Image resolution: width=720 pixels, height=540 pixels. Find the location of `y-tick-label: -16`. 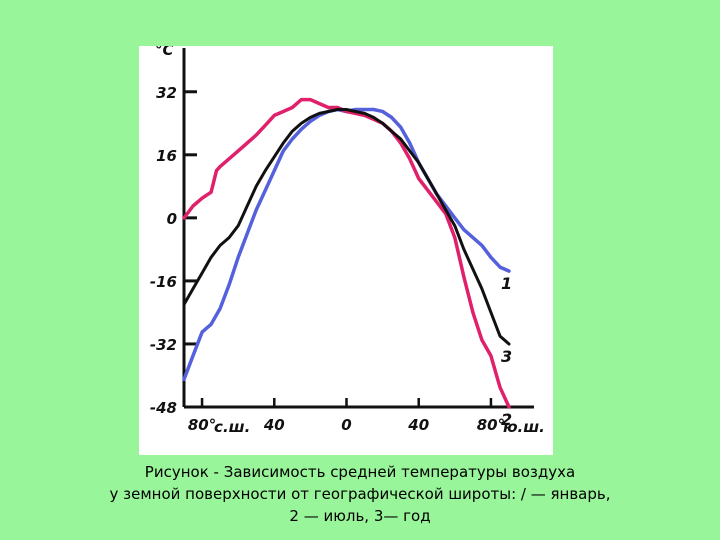

y-tick-label: -16 is located at coordinates (163, 282).